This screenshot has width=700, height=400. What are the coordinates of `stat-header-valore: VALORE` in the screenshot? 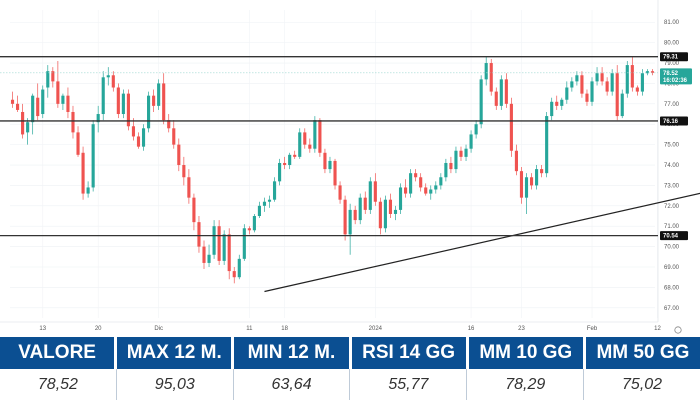 It's located at (59, 353).